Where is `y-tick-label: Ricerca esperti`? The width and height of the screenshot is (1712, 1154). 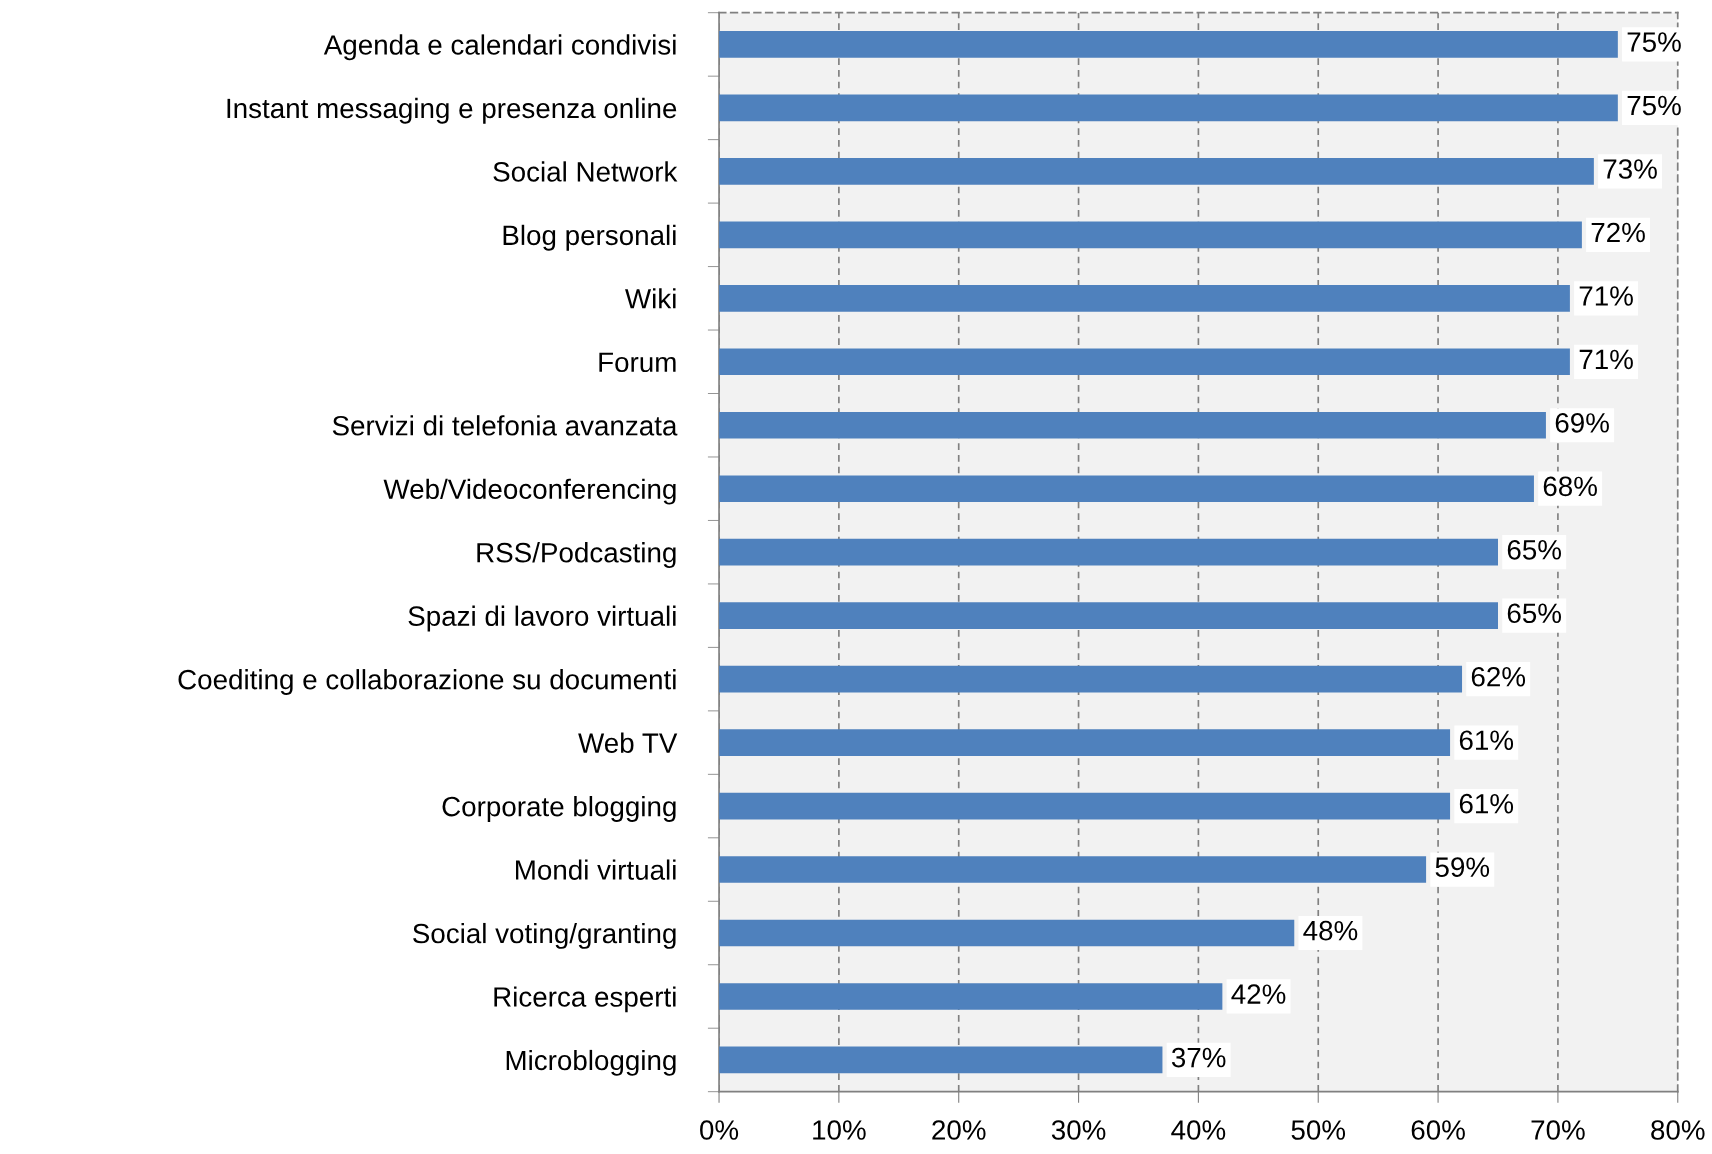
y-tick-label: Ricerca esperti is located at coordinates (585, 999).